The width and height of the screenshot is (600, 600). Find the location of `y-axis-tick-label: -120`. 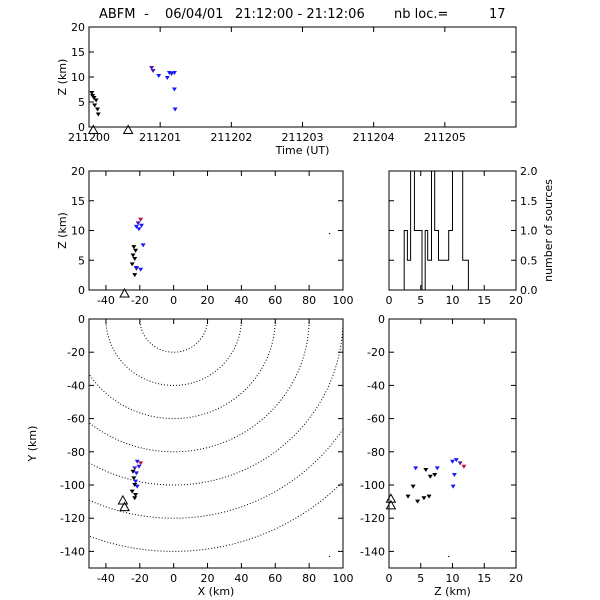

y-axis-tick-label: -120 is located at coordinates (372, 518).